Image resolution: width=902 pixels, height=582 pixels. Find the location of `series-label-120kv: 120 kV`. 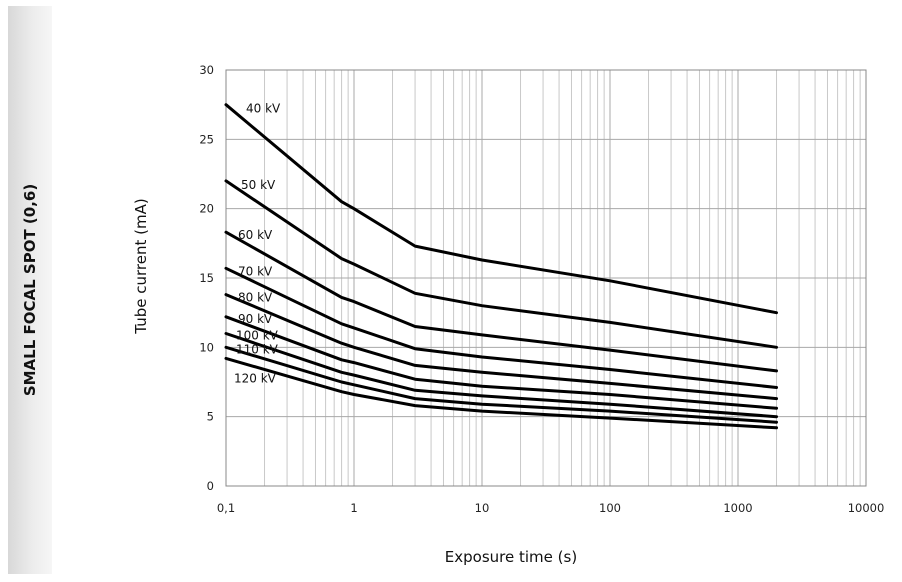

series-label-120kv: 120 kV is located at coordinates (255, 378).